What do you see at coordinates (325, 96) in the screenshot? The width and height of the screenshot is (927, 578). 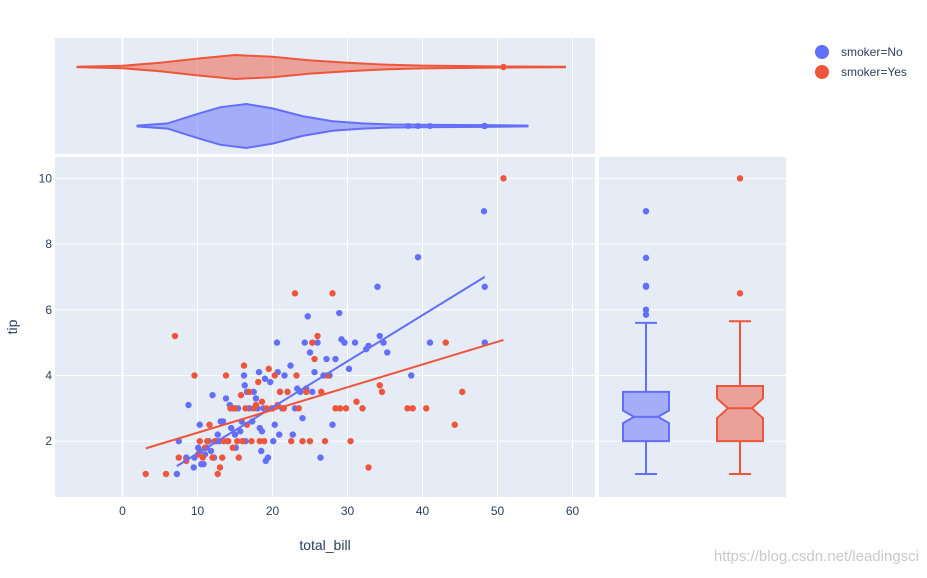 I see `top-marginal-area` at bounding box center [325, 96].